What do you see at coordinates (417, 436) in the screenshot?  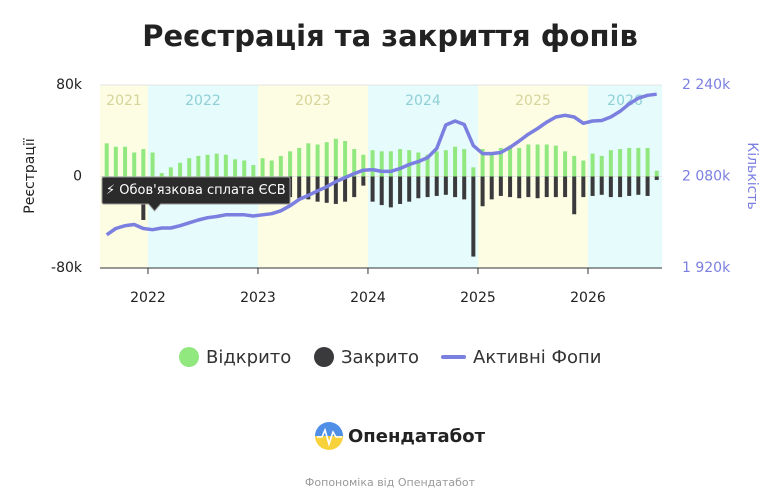 I see `brand-name: Опендатабот` at bounding box center [417, 436].